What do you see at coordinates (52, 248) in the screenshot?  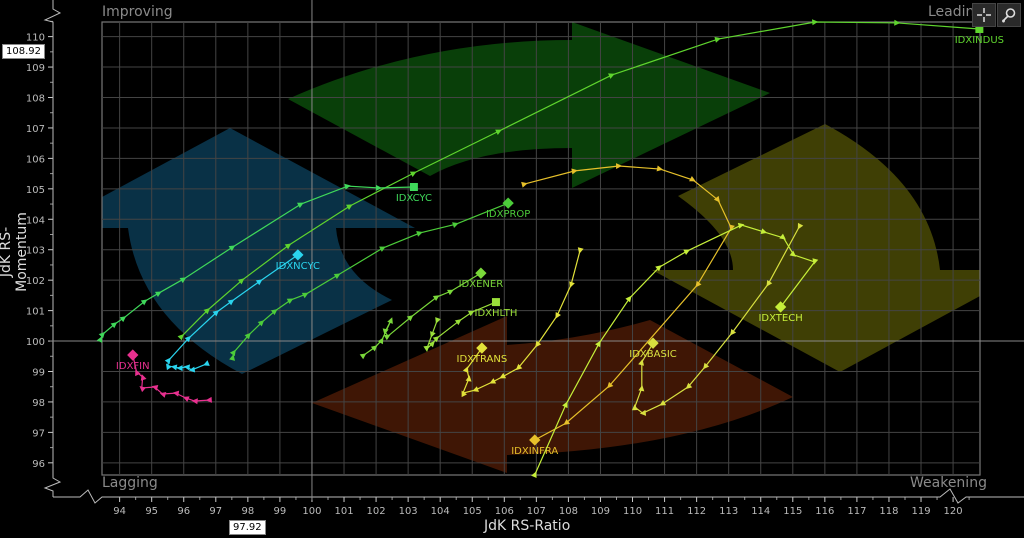 I see `y-axis-line` at bounding box center [52, 248].